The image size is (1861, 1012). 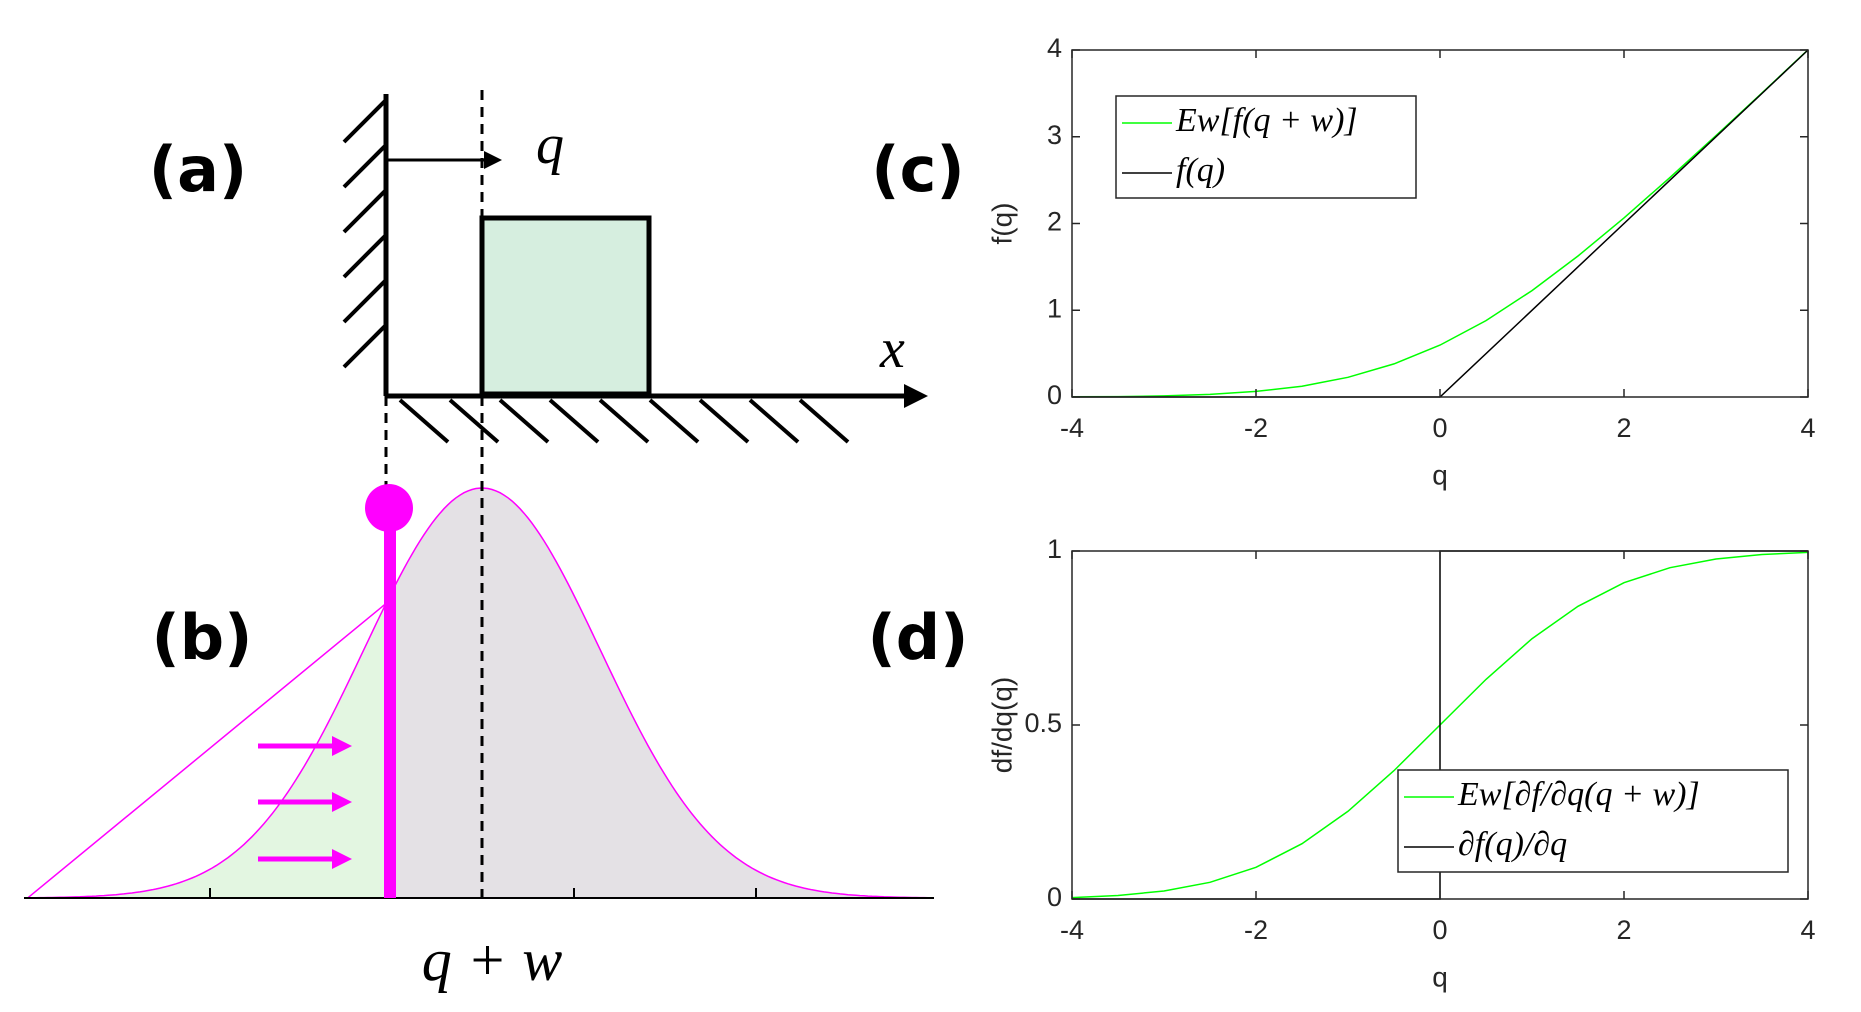 What do you see at coordinates (389, 508) in the screenshot?
I see `stem-head` at bounding box center [389, 508].